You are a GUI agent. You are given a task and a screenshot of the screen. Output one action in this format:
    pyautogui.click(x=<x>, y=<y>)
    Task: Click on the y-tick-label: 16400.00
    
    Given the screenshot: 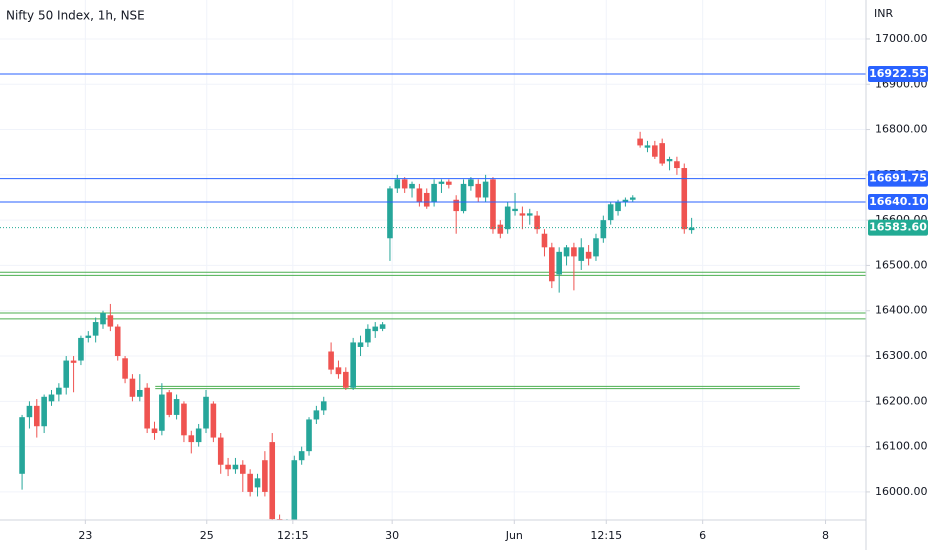 What is the action you would take?
    pyautogui.click(x=901, y=310)
    